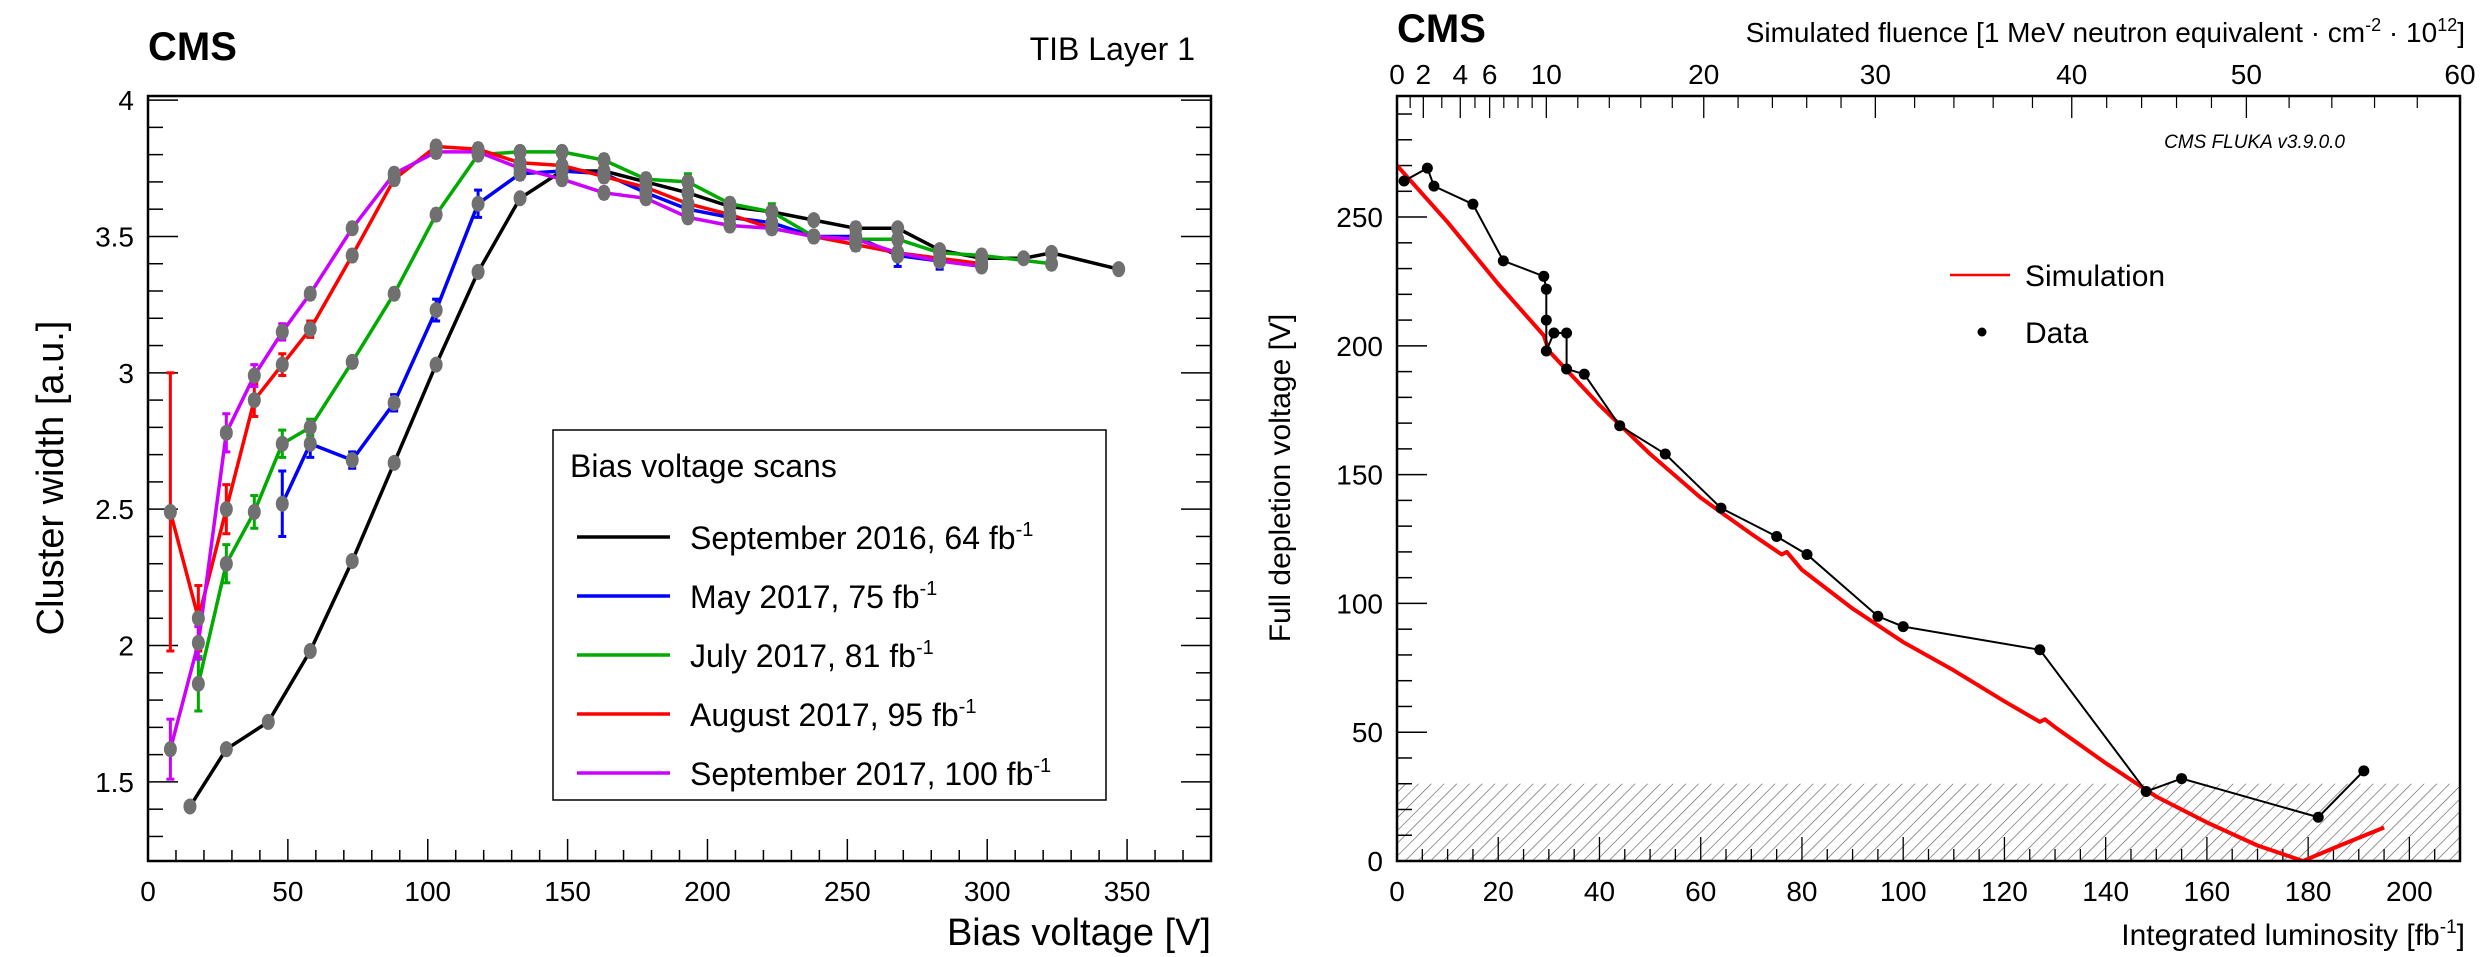 Image resolution: width=2485 pixels, height=957 pixels. Describe the element at coordinates (2459, 74) in the screenshot. I see `top-tick-label: 60` at that location.